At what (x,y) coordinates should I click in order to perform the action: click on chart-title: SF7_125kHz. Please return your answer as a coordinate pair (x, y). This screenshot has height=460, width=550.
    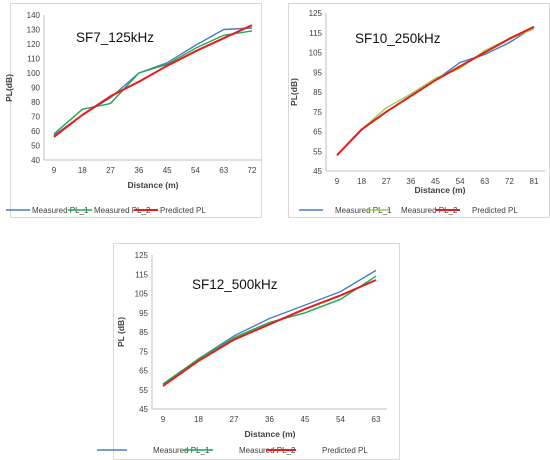
    Looking at the image, I should click on (115, 37).